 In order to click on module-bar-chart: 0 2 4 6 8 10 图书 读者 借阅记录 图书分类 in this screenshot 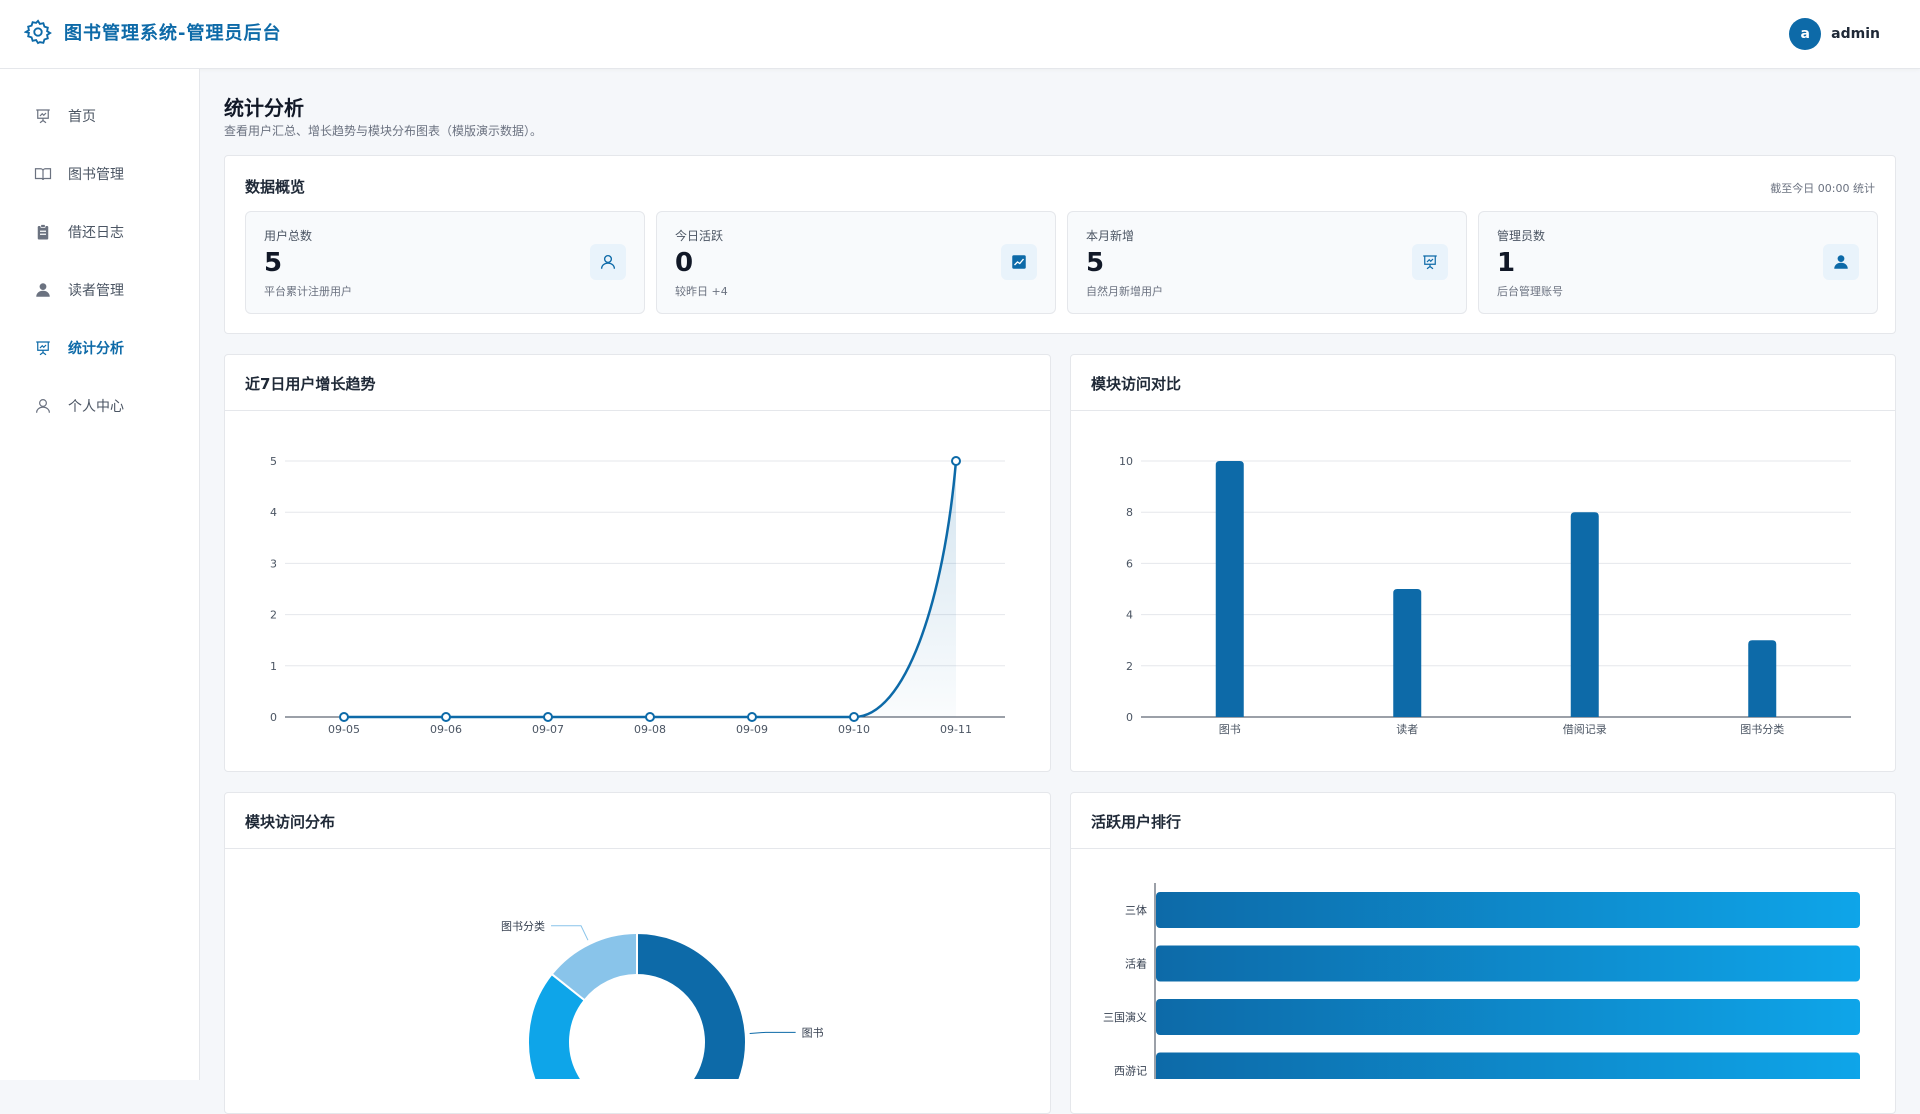, I will do `click(1485, 595)`.